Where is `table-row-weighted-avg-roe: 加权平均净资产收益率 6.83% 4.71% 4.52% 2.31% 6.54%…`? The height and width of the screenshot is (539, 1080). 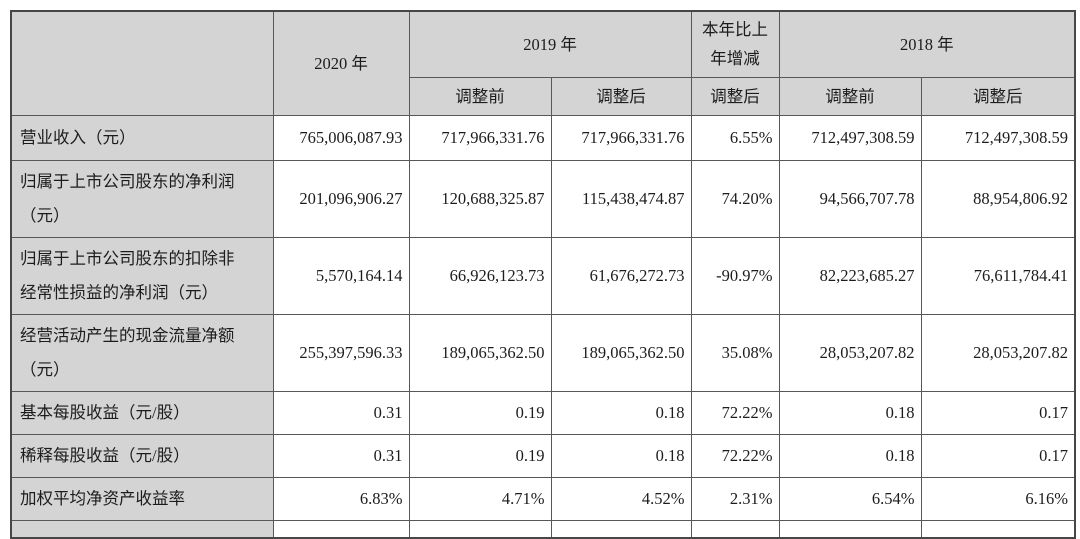
table-row-weighted-avg-roe: 加权平均净资产收益率 6.83% 4.71% 4.52% 2.31% 6.54%… is located at coordinates (543, 498).